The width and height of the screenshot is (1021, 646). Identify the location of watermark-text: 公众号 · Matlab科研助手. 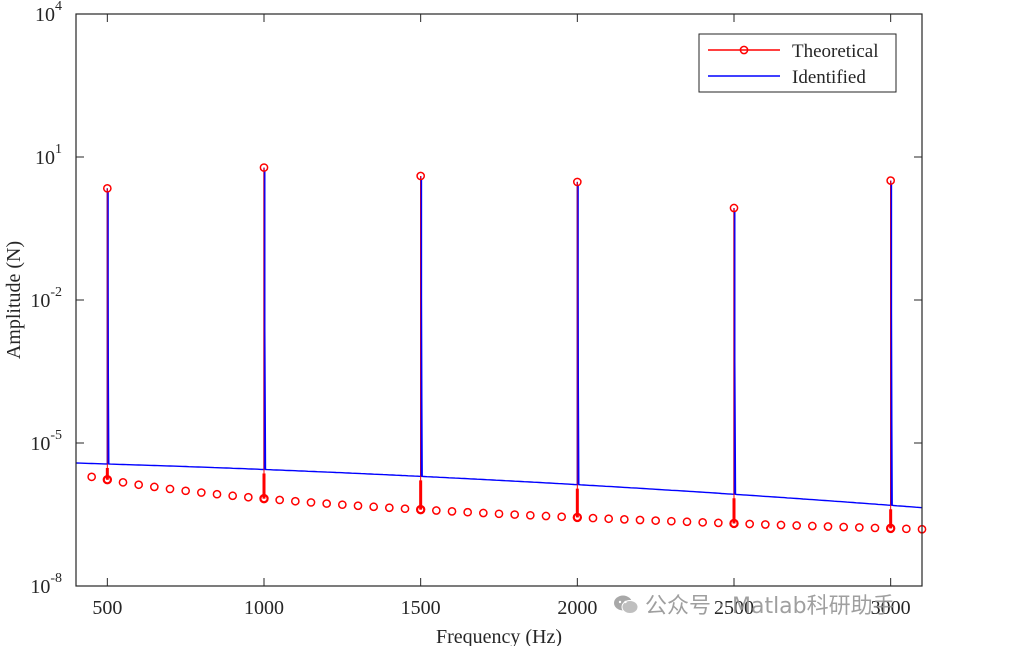
(770, 606).